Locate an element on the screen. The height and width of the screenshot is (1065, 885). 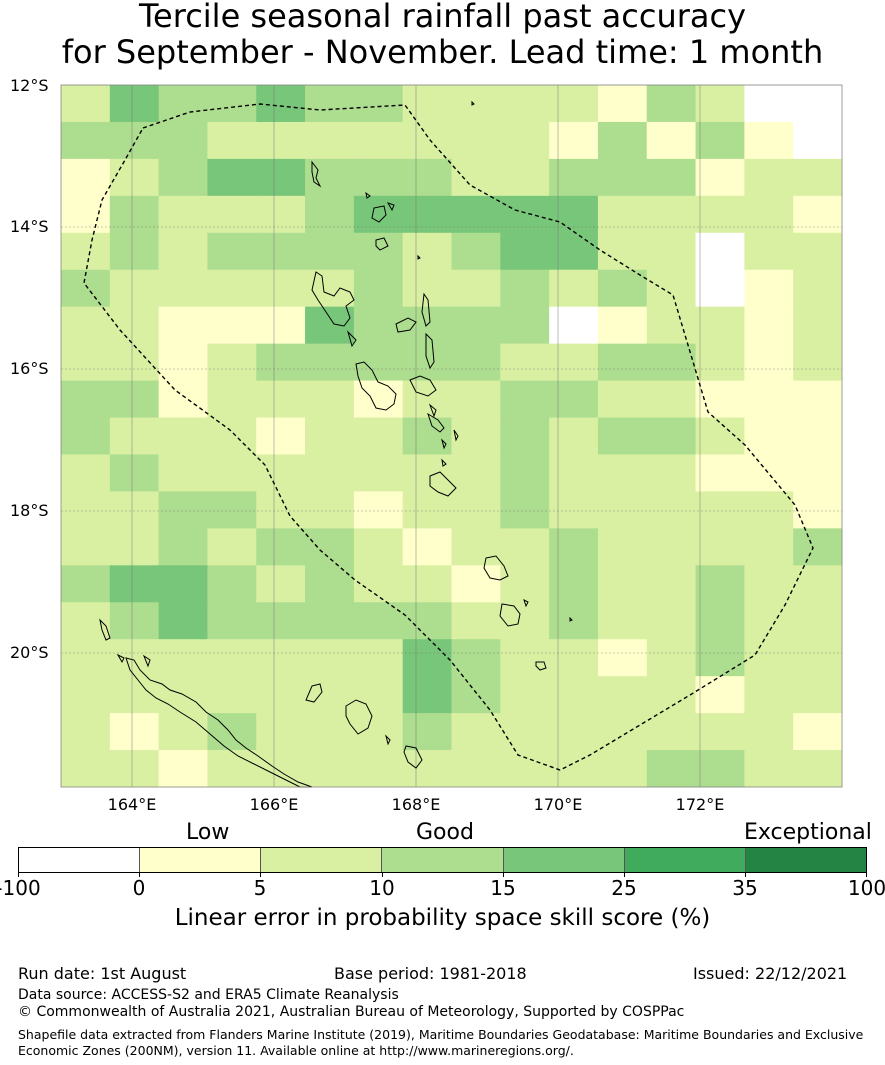
category-good: Good is located at coordinates (445, 832).